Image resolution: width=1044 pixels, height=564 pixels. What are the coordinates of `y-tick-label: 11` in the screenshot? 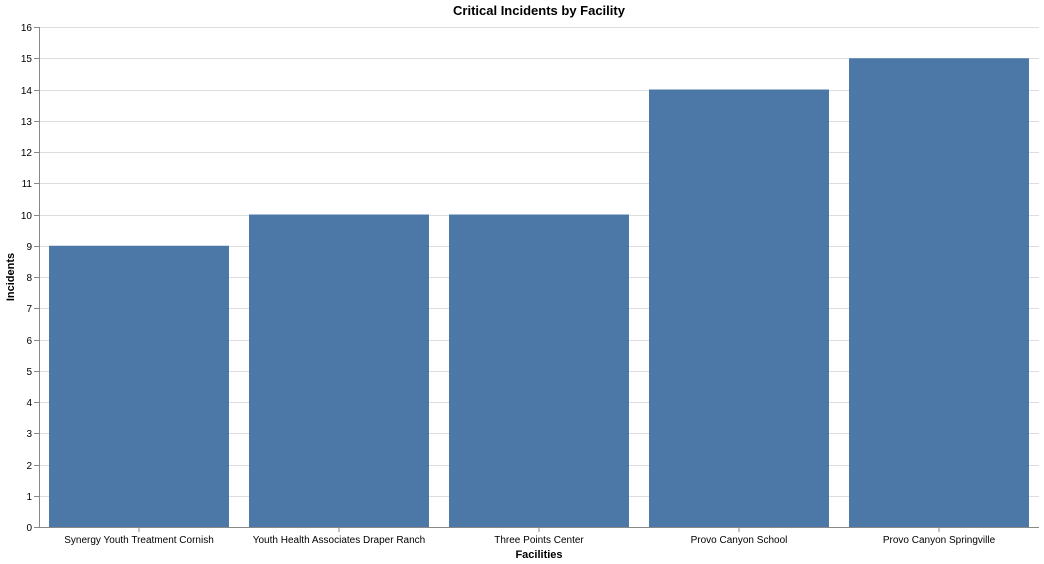 It's located at (27, 184).